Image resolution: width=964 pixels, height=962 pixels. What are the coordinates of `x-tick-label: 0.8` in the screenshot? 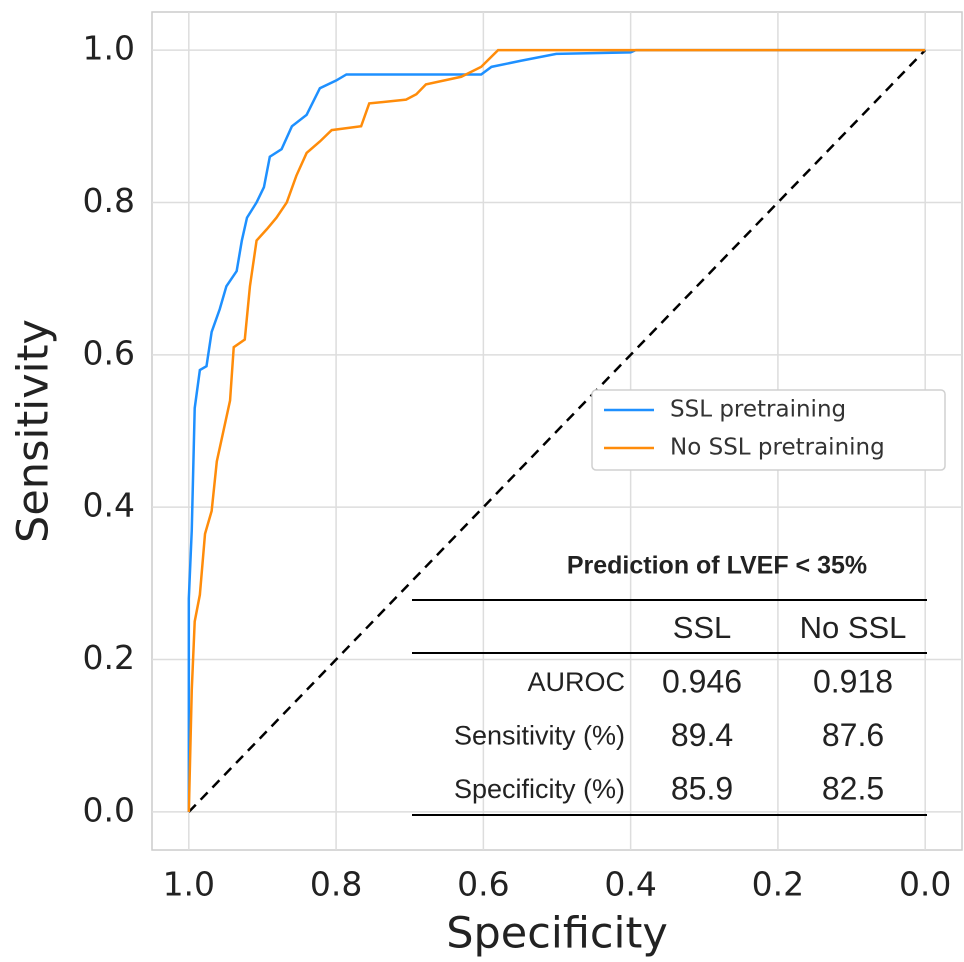 It's located at (336, 884).